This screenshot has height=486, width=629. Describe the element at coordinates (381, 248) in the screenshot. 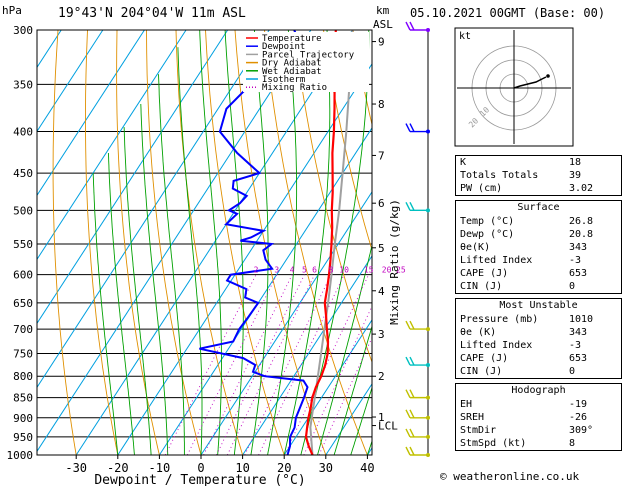

I see `km-tick-label: 5` at that location.